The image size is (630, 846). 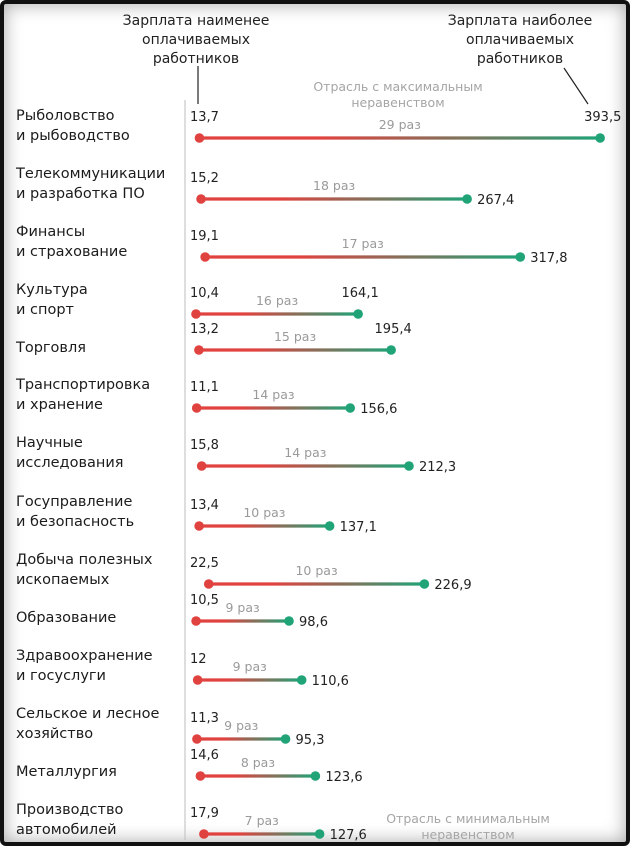 What do you see at coordinates (397, 86) in the screenshot?
I see `max-inequality-note: Отрасль с максимальным` at bounding box center [397, 86].